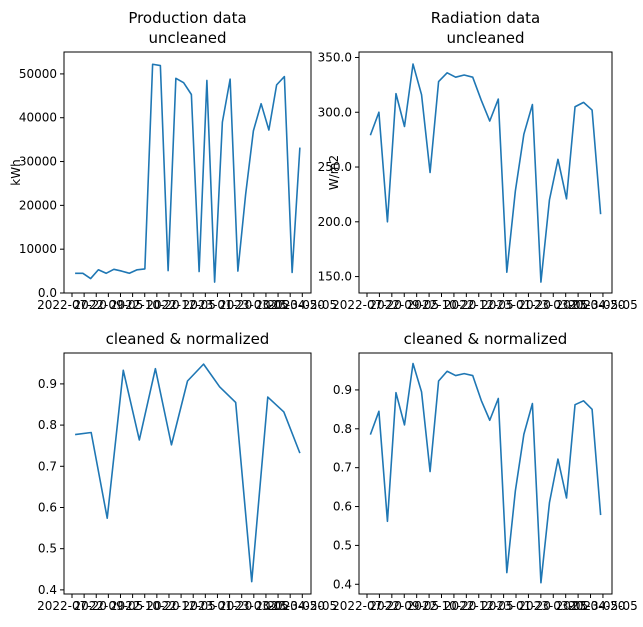 The height and width of the screenshot is (627, 643). I want to click on y-tick-label: 200.0, so click(335, 222).